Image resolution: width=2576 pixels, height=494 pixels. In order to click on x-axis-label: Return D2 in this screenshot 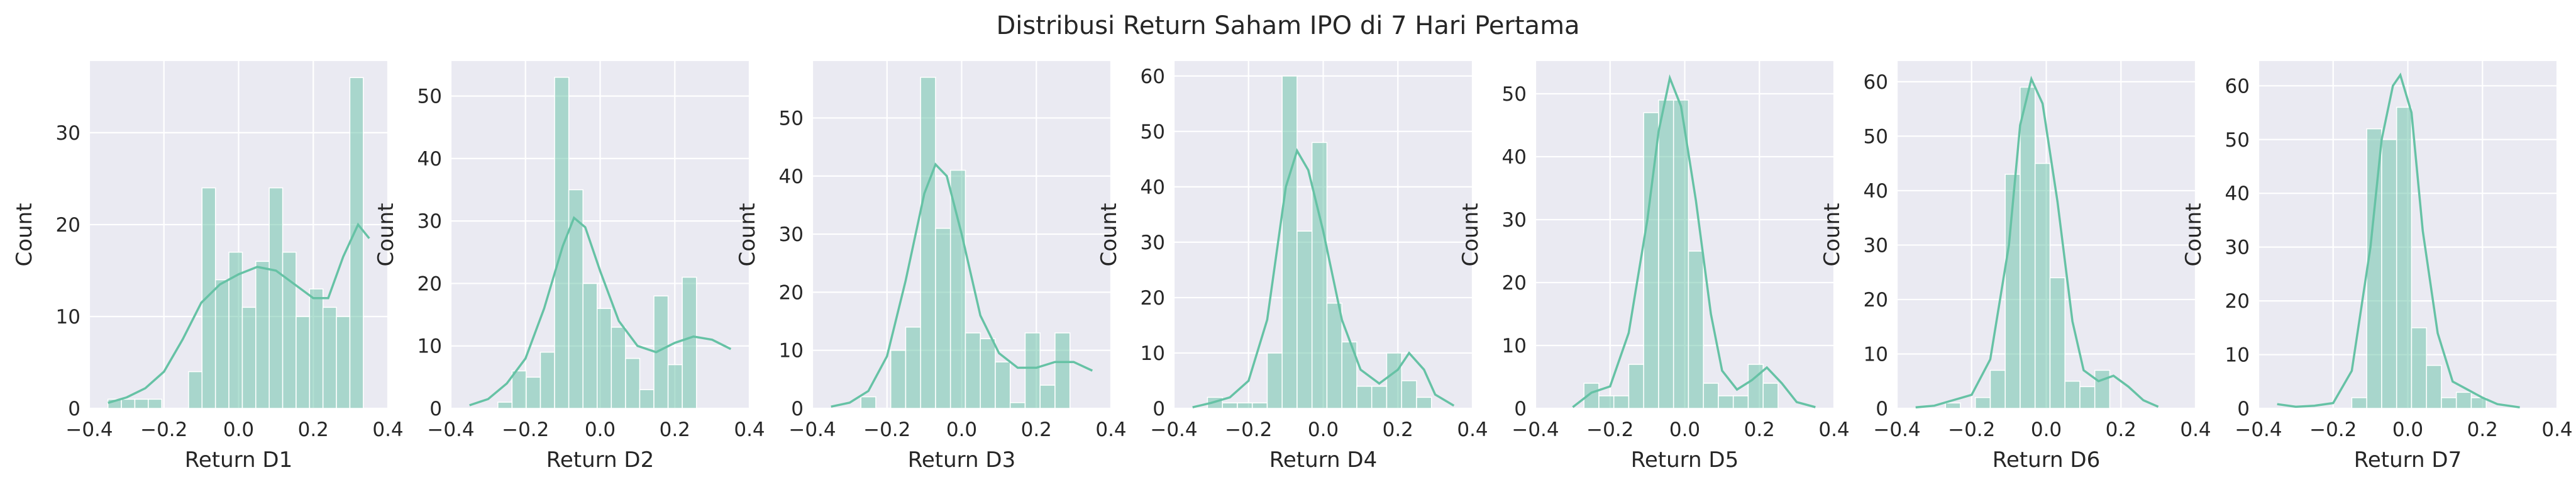, I will do `click(600, 460)`.